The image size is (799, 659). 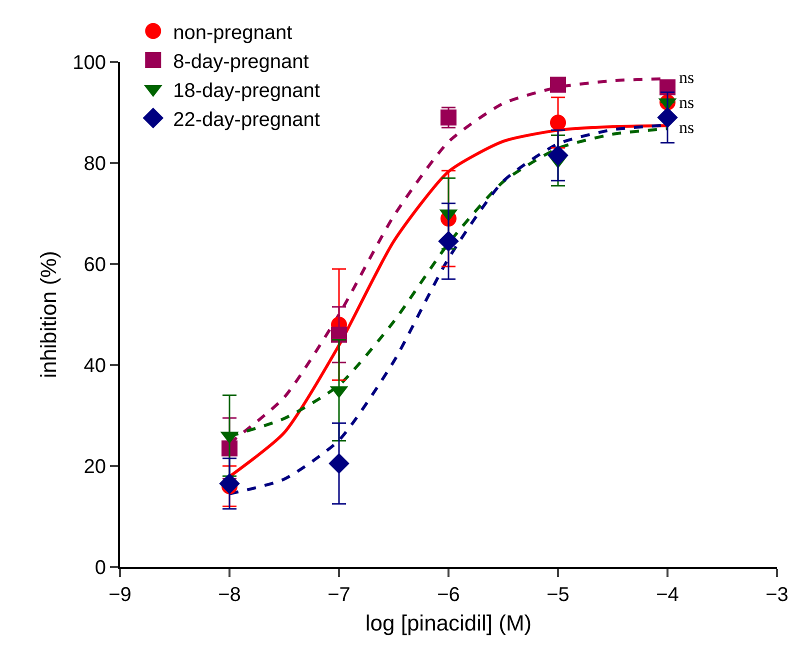 What do you see at coordinates (100, 568) in the screenshot?
I see `y-tick-label: 0` at bounding box center [100, 568].